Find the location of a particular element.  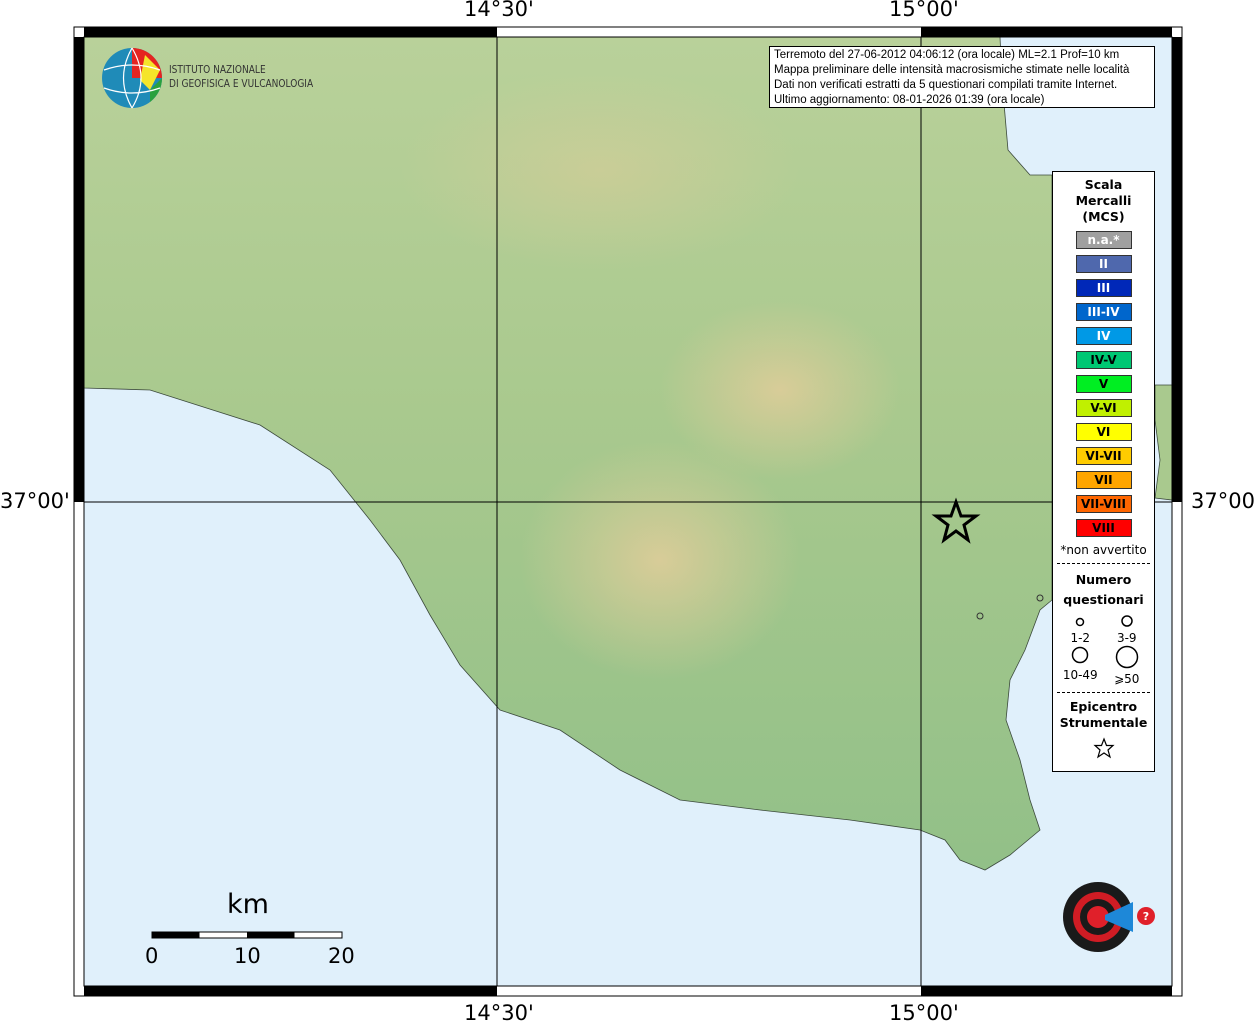

intensity-swatch: V-VI is located at coordinates (1103, 408).